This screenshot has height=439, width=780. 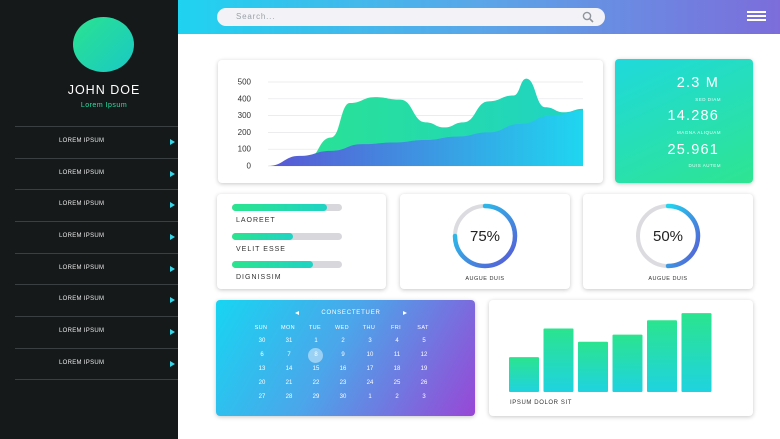 What do you see at coordinates (693, 150) in the screenshot?
I see `stat-value: 25.961` at bounding box center [693, 150].